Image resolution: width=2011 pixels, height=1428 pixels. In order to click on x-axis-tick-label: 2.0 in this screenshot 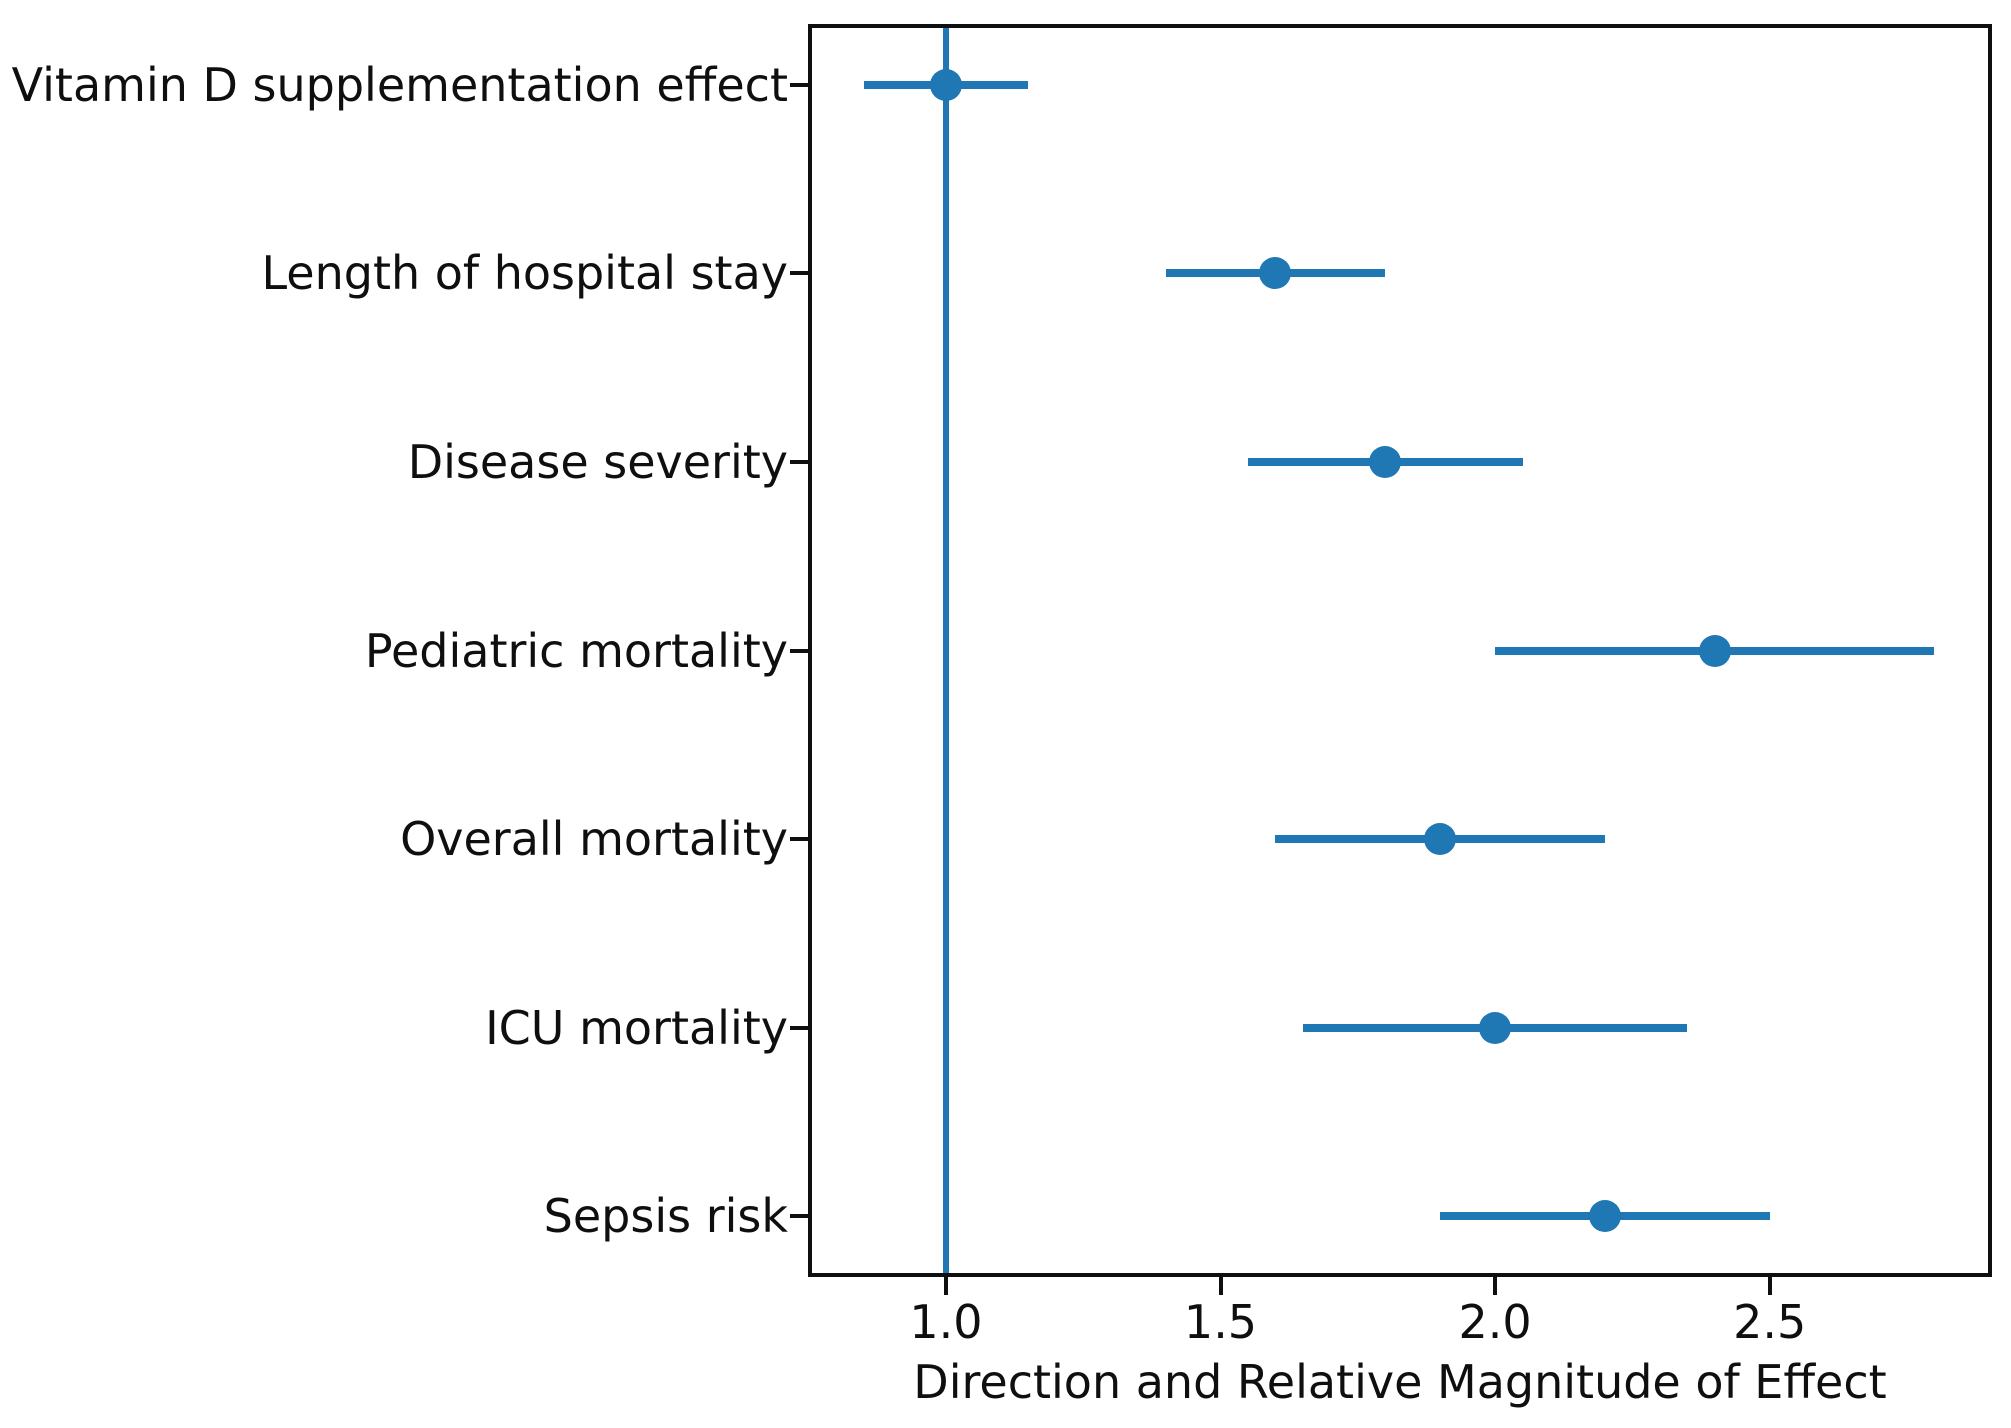, I will do `click(1495, 1322)`.